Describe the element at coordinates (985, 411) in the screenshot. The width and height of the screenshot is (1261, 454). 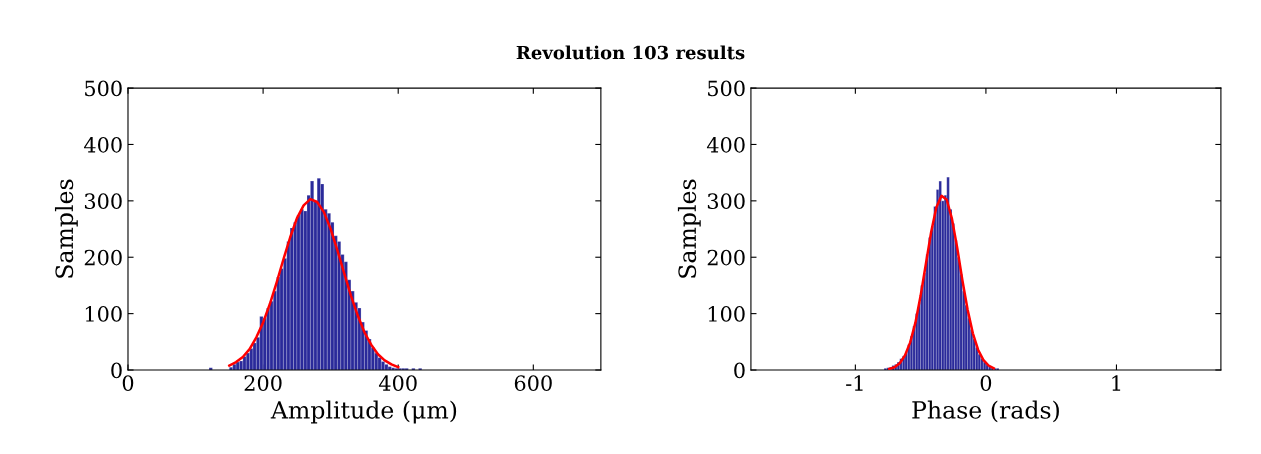
I see `x-axis-title: Phase (rads)` at that location.